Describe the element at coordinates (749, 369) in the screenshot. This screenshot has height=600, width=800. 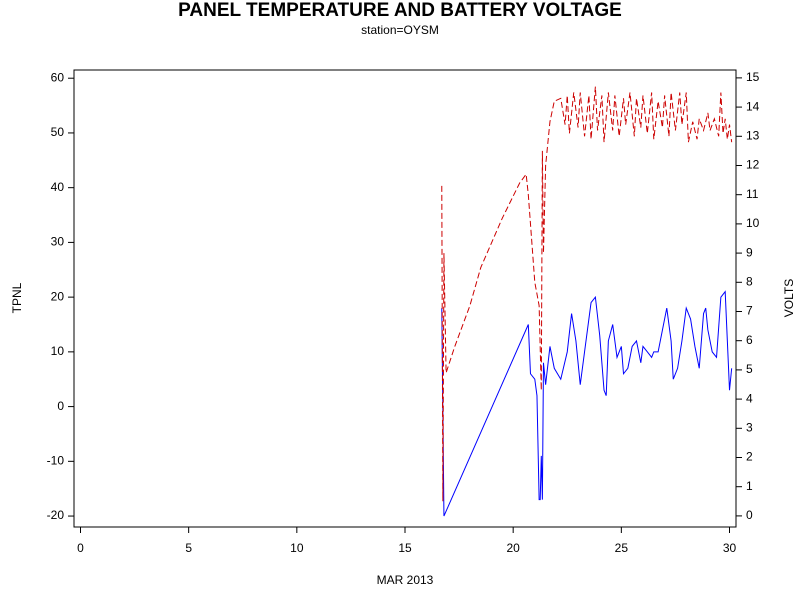
I see `y2-tick-label: 5` at that location.